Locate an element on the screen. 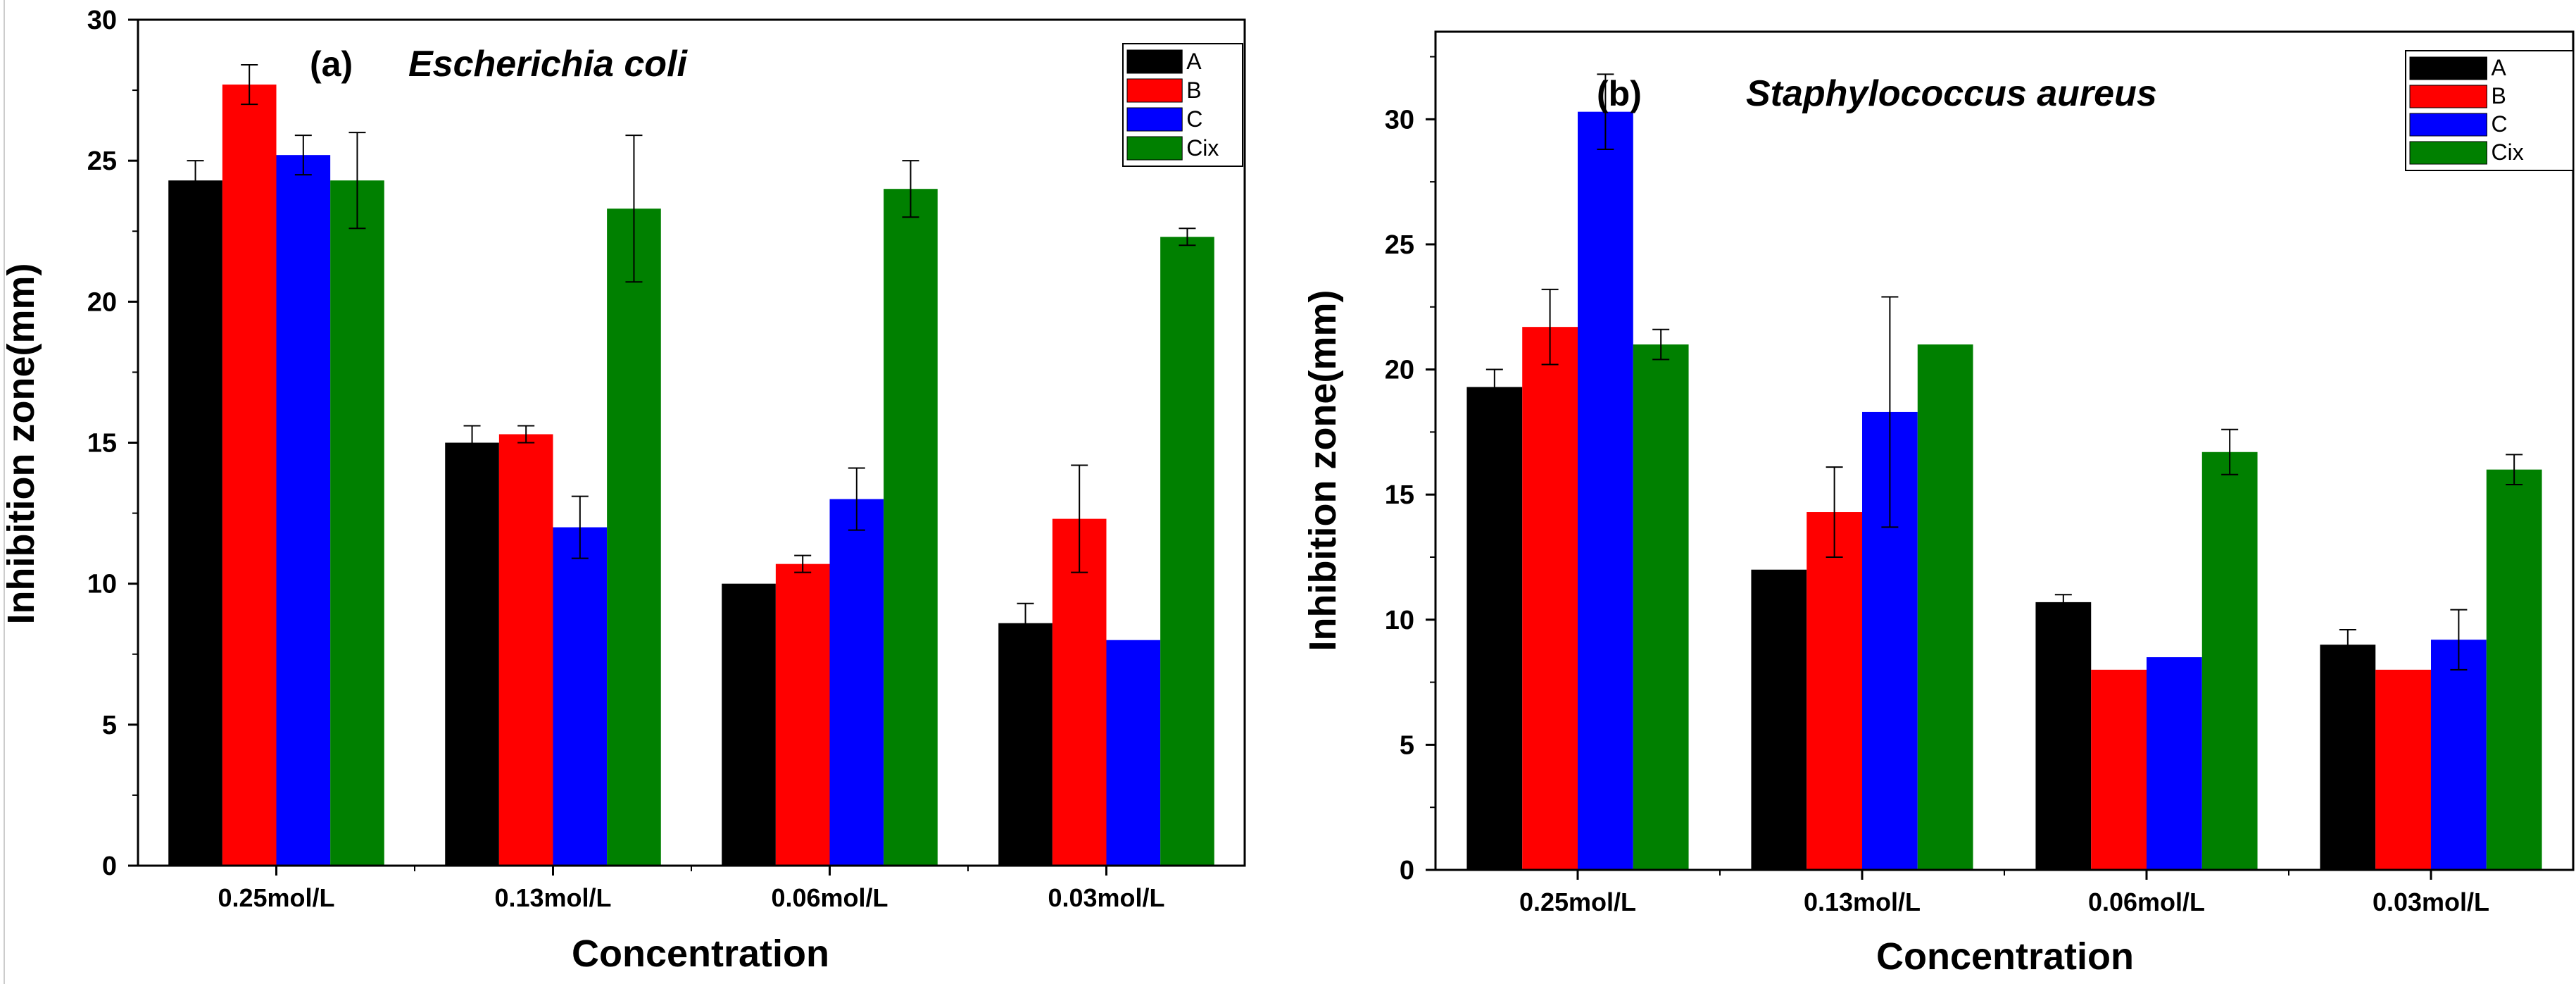 The width and height of the screenshot is (2576, 984). legend: ABC Cix is located at coordinates (1182, 105).